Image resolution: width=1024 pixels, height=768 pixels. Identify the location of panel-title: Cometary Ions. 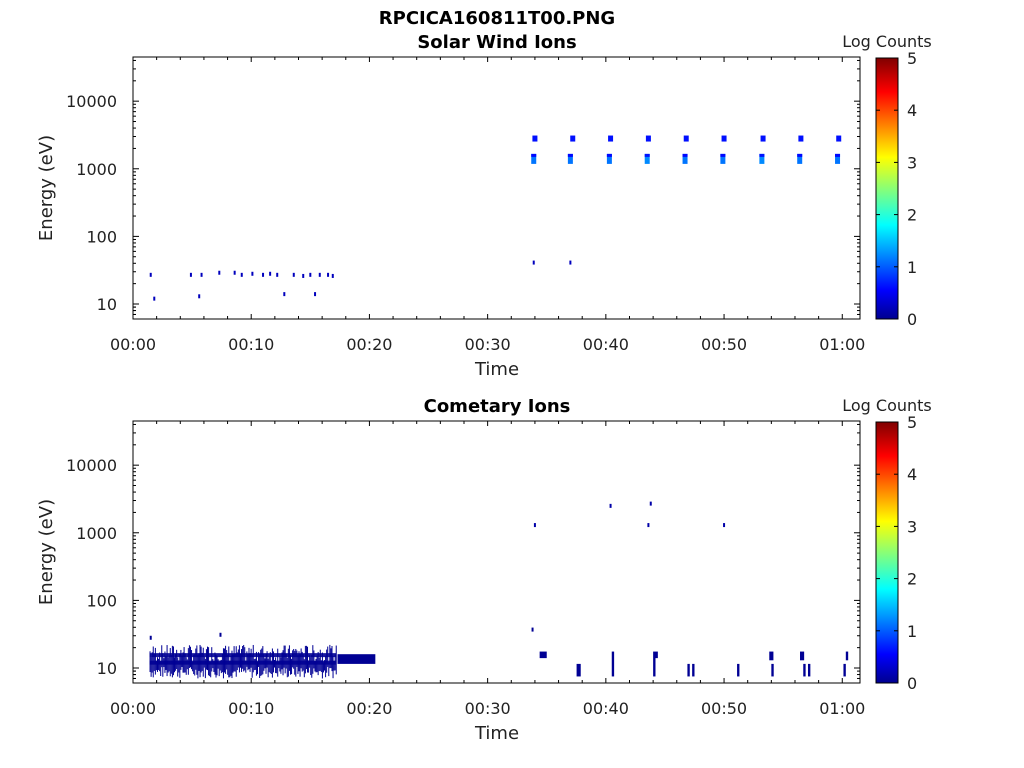
(497, 406).